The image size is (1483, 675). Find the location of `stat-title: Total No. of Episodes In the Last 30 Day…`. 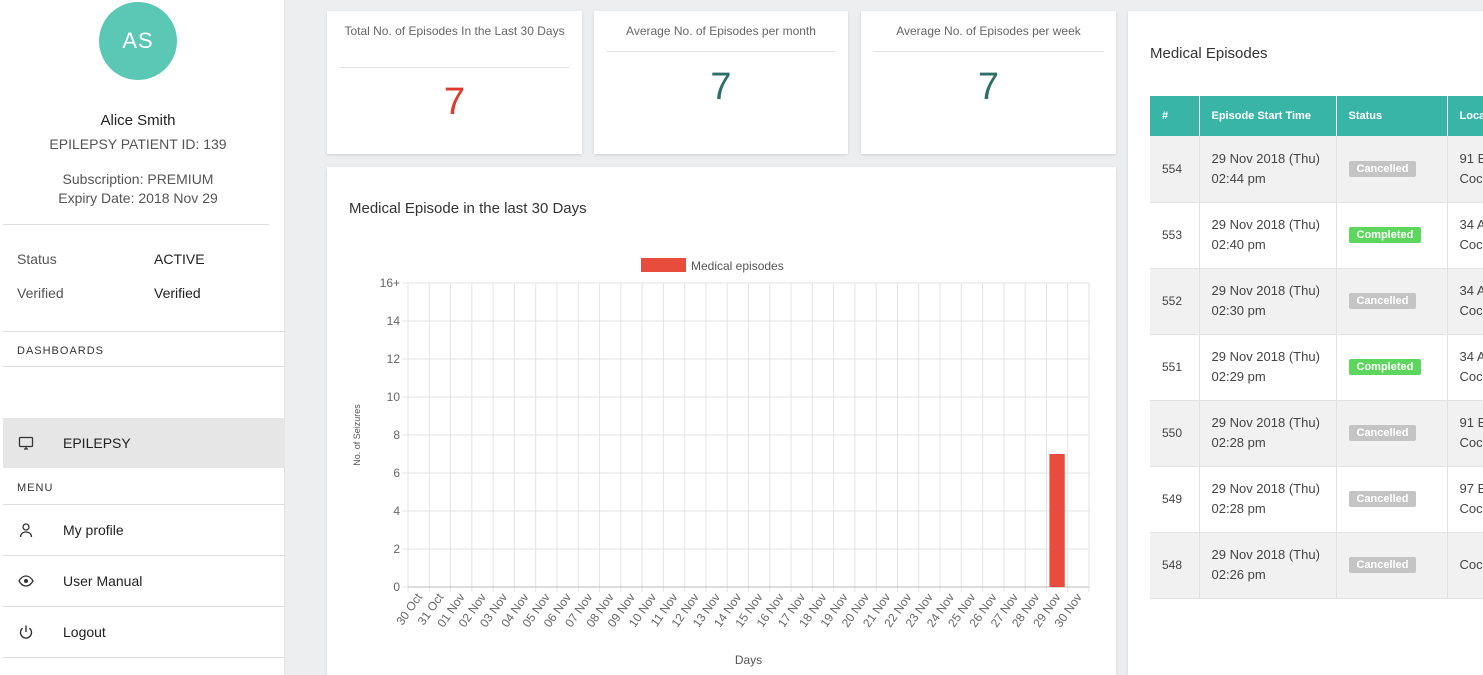

stat-title: Total No. of Episodes In the Last 30 Day… is located at coordinates (454, 31).